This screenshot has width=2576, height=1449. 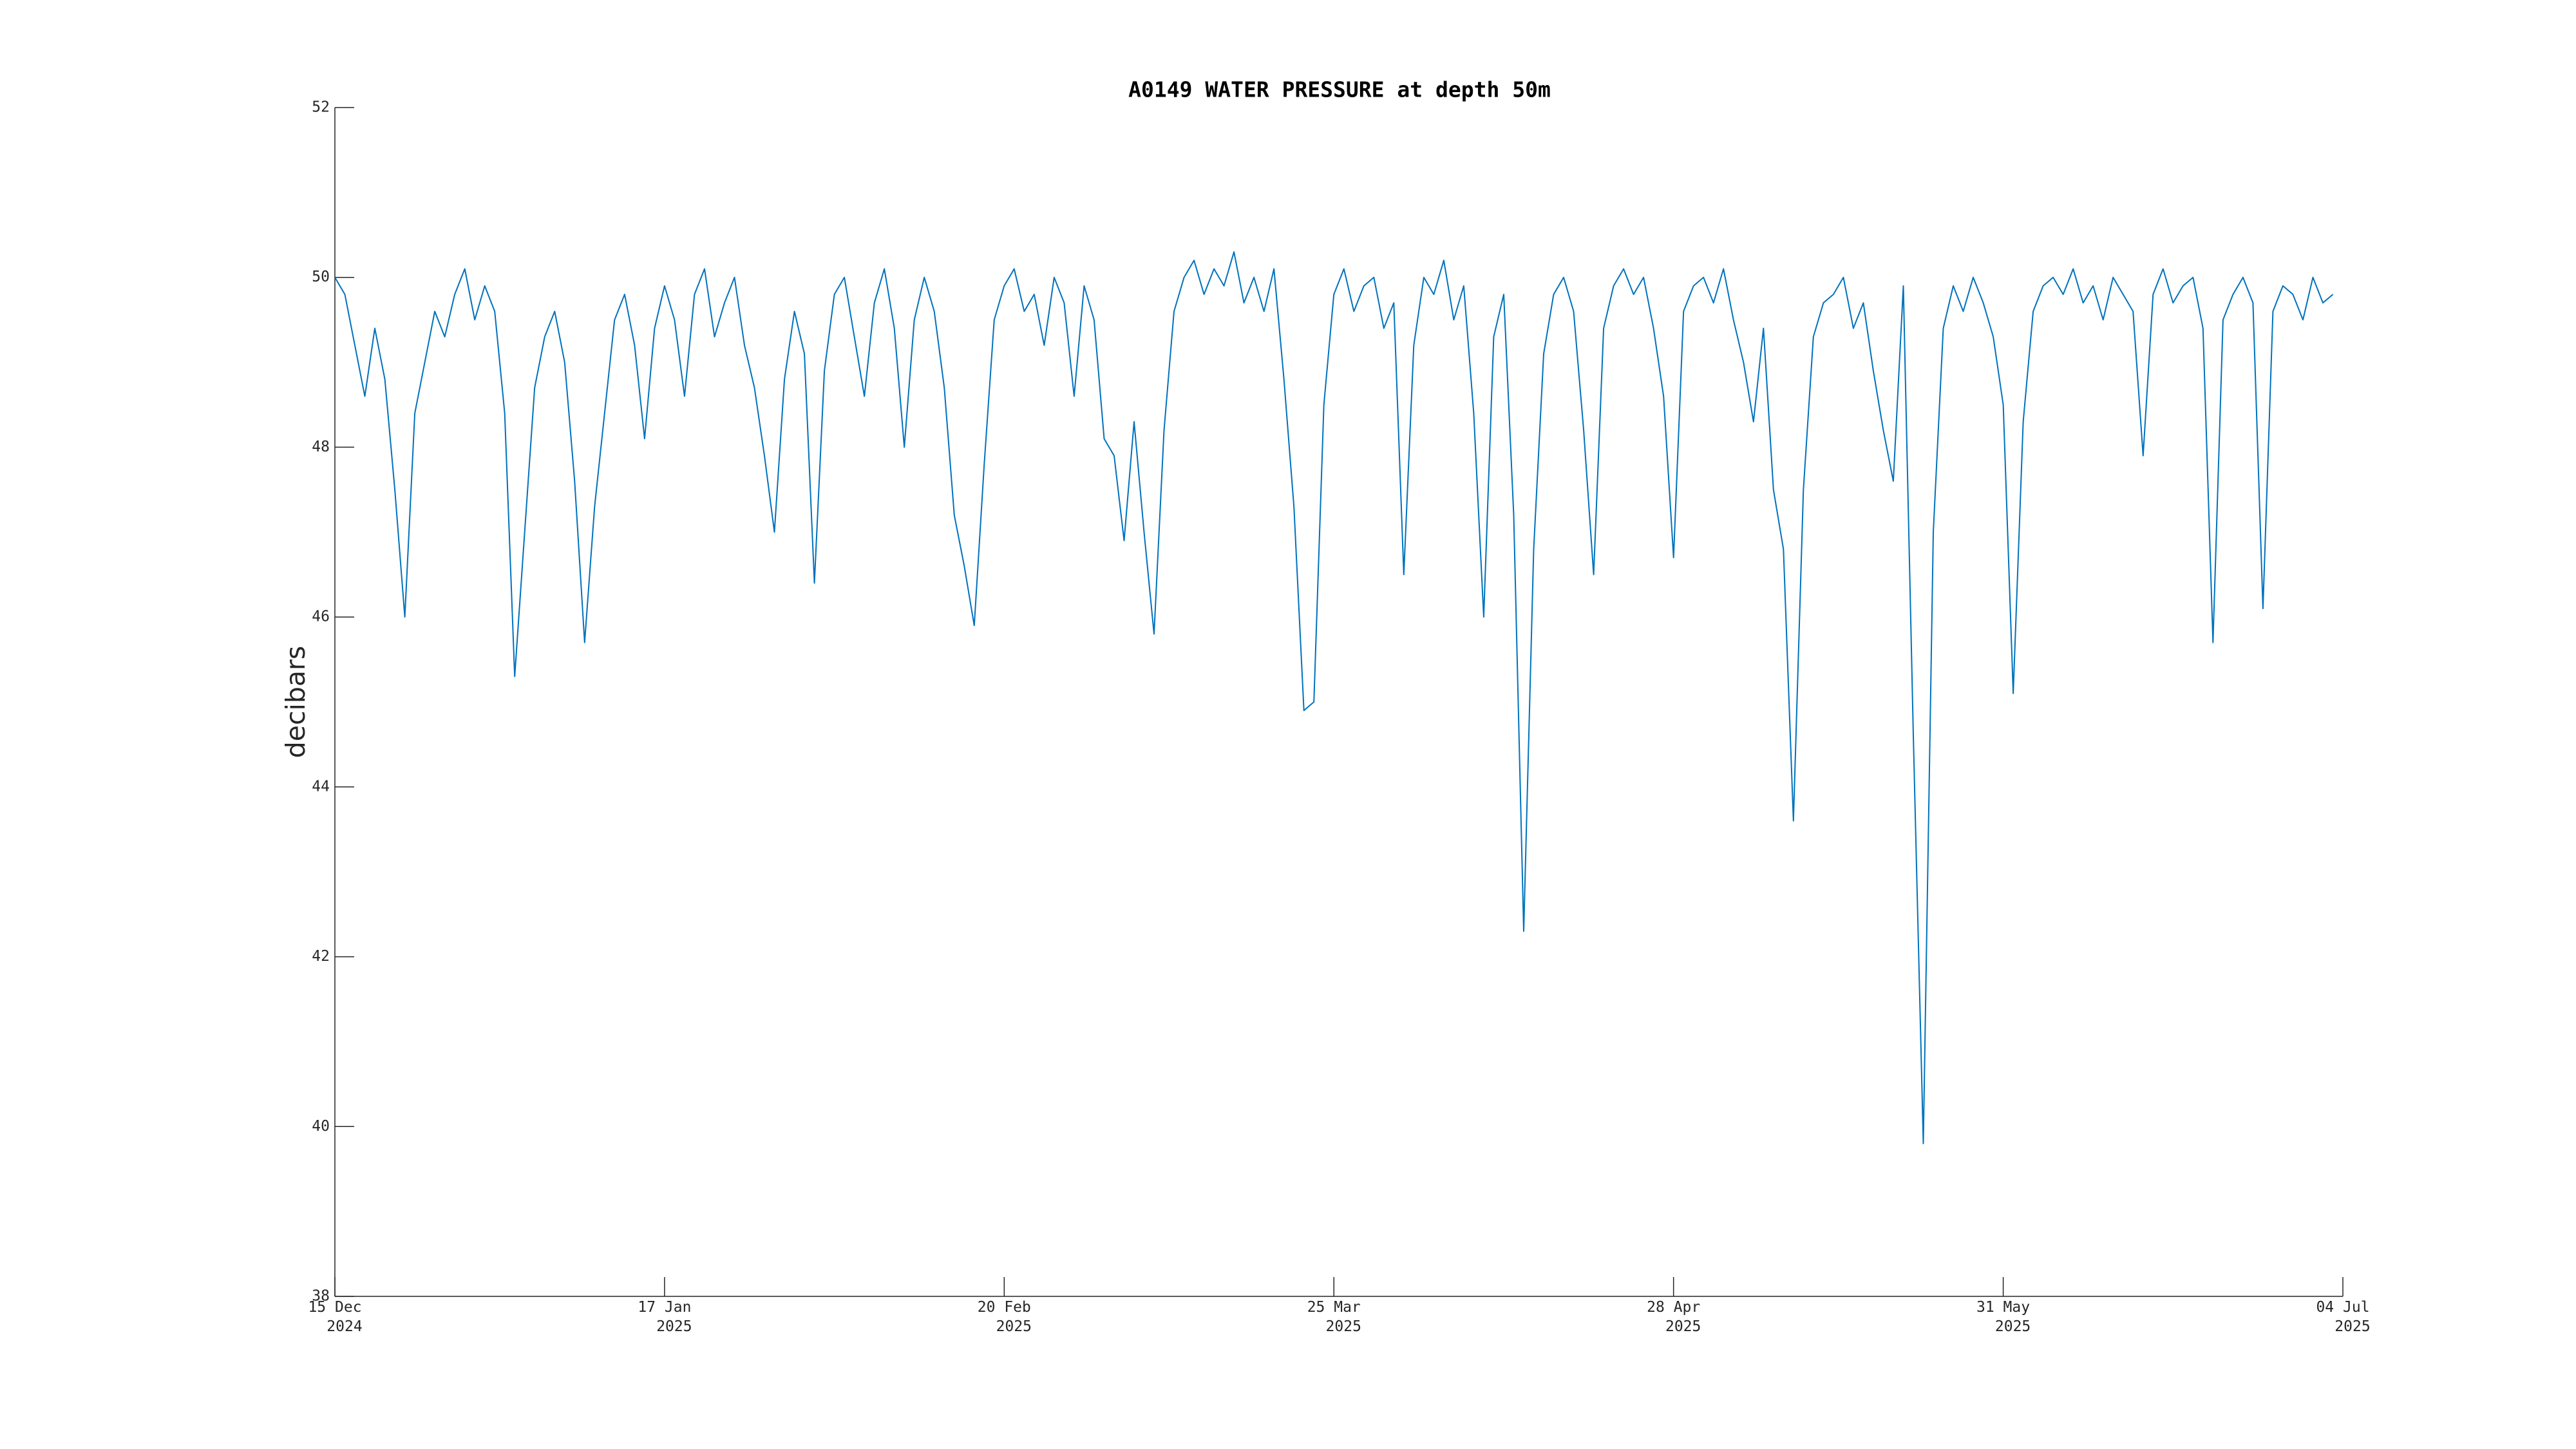 What do you see at coordinates (321, 617) in the screenshot?
I see `y-tick-label: 46` at bounding box center [321, 617].